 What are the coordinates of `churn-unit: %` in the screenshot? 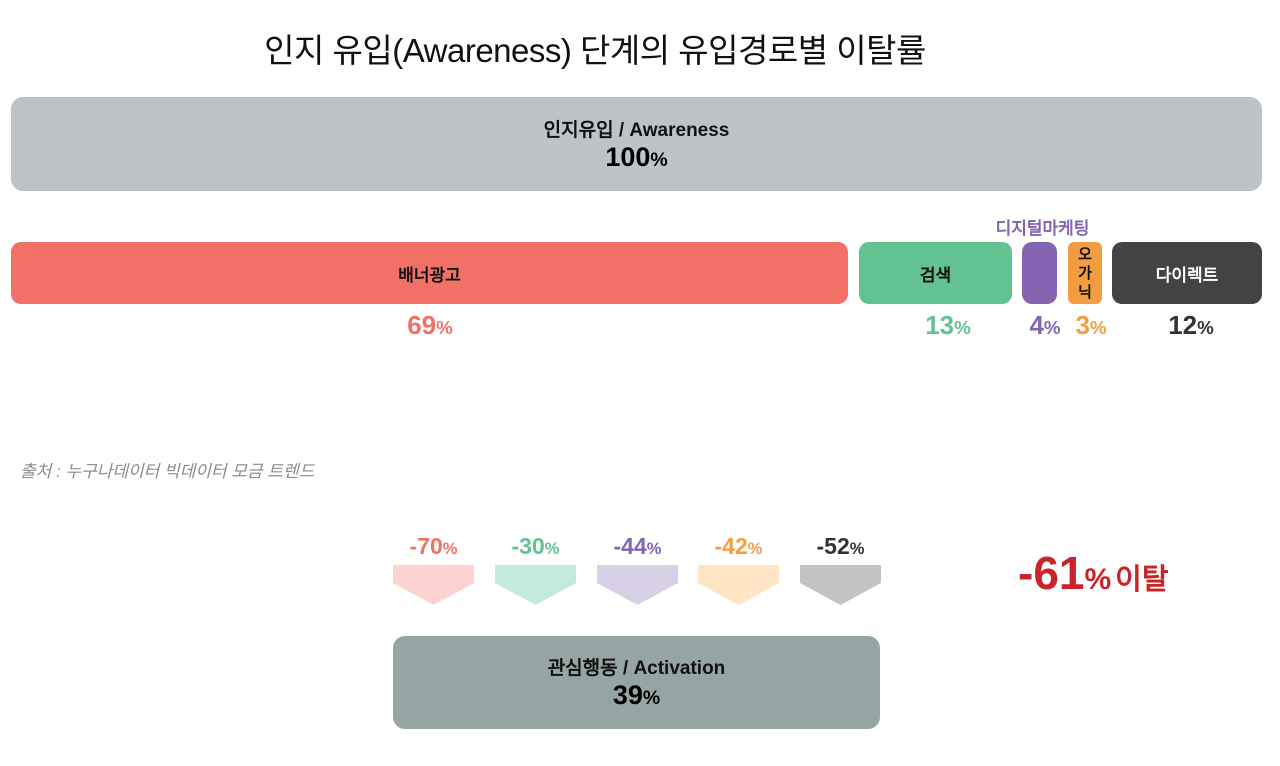 It's located at (1098, 579).